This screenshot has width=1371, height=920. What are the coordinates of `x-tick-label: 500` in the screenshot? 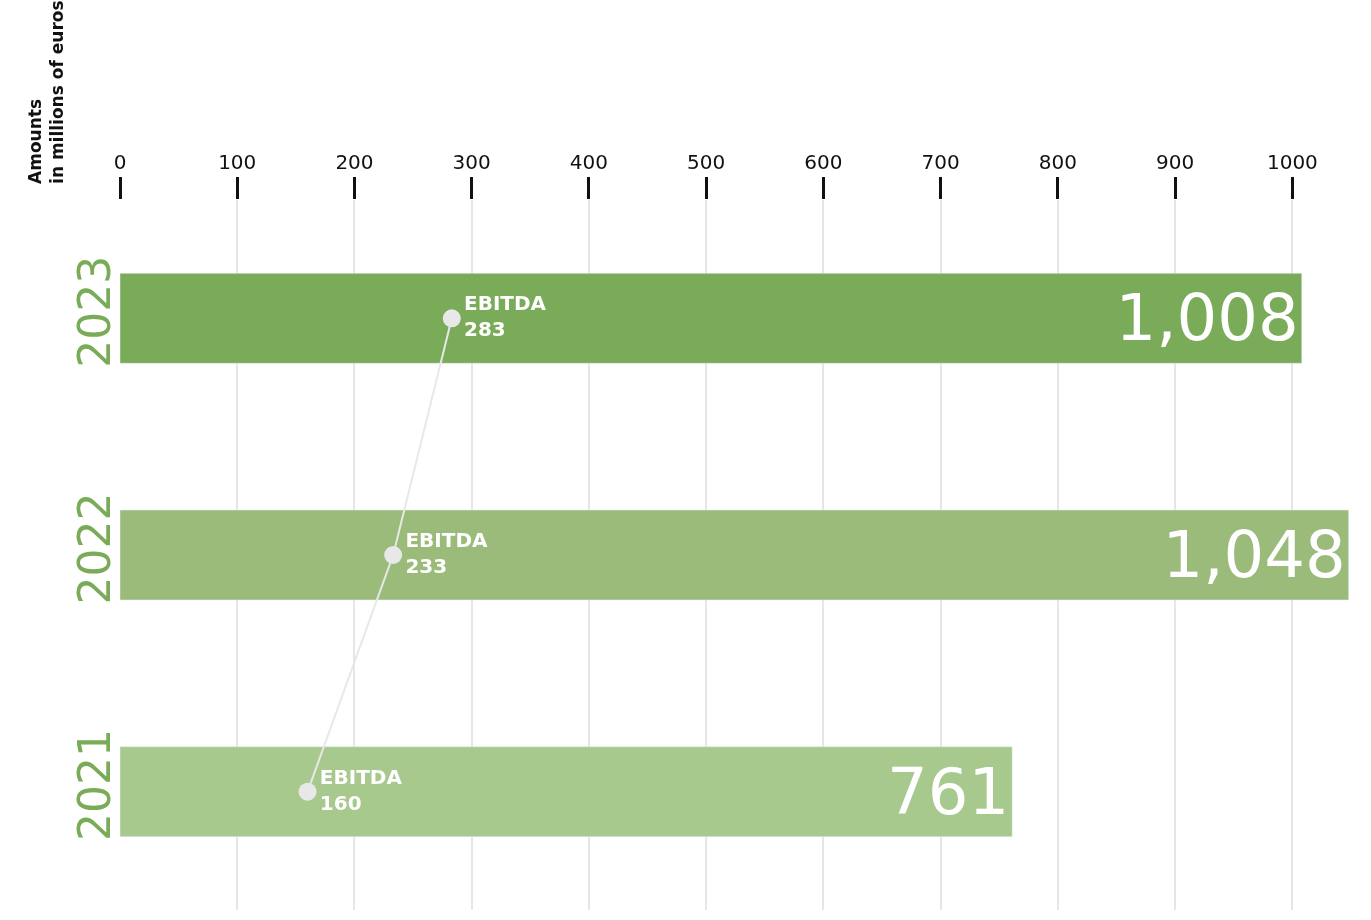 It's located at (706, 162).